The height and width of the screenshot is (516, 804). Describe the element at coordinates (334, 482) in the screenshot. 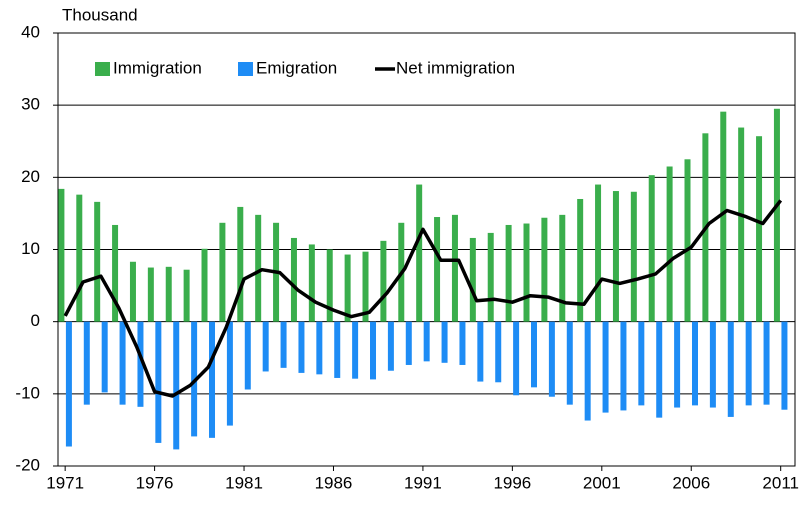

I see `x-tick-label: 1986` at that location.